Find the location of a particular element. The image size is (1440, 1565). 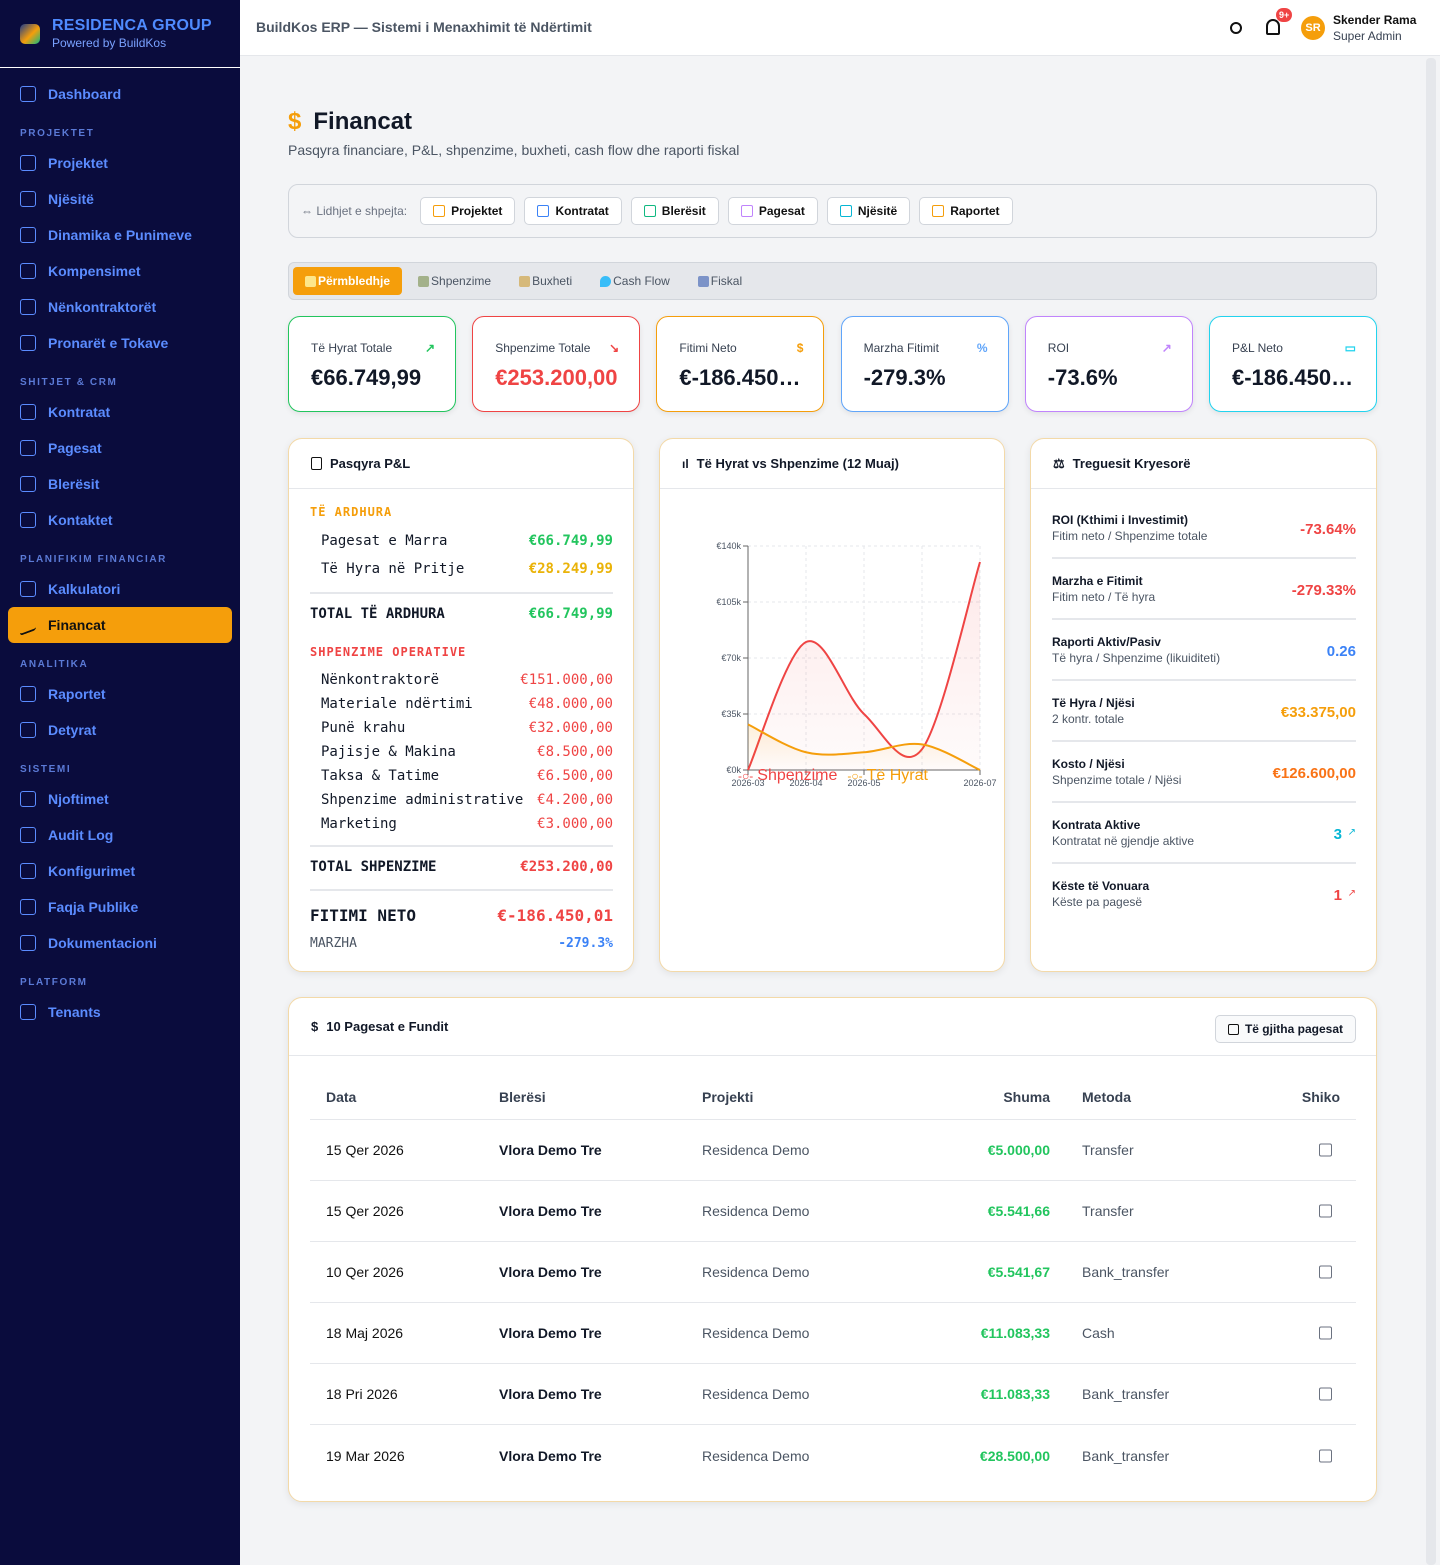

dollar-icon: $ is located at coordinates (295, 121).